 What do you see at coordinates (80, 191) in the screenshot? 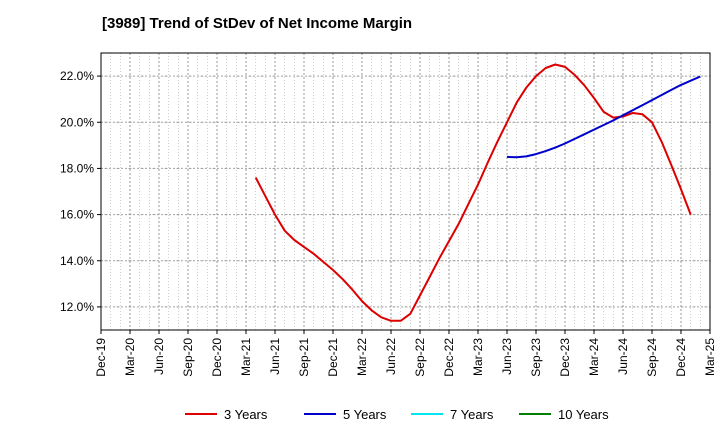
I see `y-axis-ticks: 12.0% 14.0% 16.0% 18.0% 20.0% 22.0%` at bounding box center [80, 191].